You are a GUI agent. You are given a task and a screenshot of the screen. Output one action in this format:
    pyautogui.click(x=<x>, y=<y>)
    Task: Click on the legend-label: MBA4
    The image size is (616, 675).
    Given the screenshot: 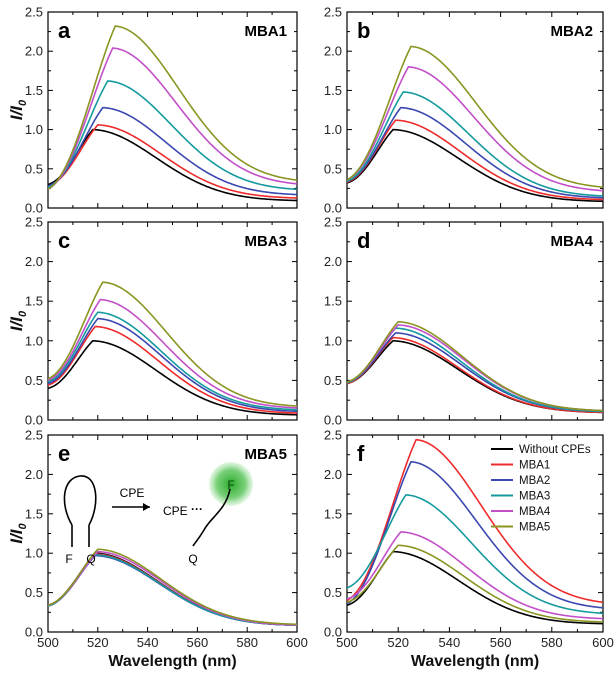 What is the action you would take?
    pyautogui.click(x=535, y=512)
    